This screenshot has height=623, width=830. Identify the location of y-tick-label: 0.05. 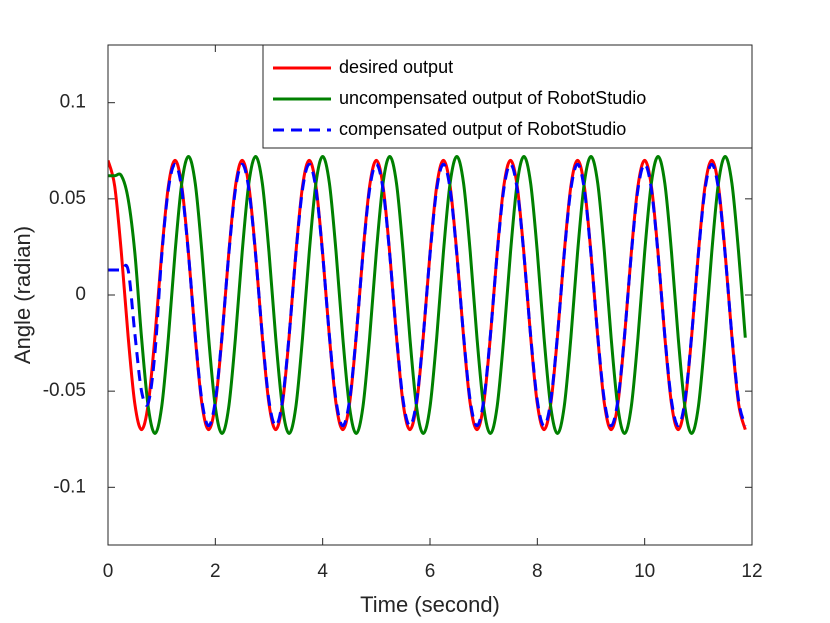
(67, 198).